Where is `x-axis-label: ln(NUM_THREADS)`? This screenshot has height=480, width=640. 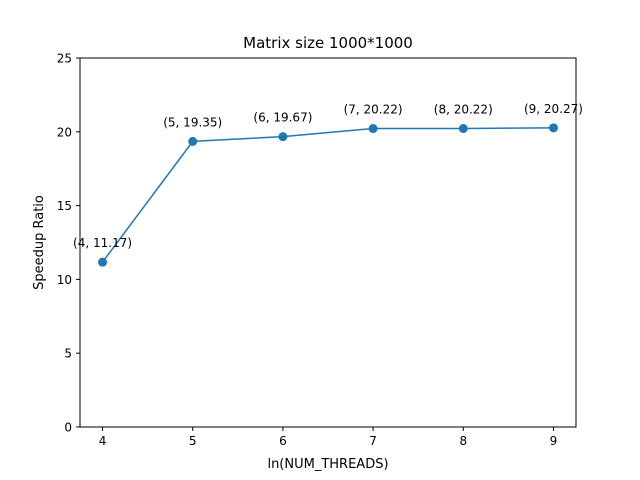
x-axis-label: ln(NUM_THREADS) is located at coordinates (327, 464).